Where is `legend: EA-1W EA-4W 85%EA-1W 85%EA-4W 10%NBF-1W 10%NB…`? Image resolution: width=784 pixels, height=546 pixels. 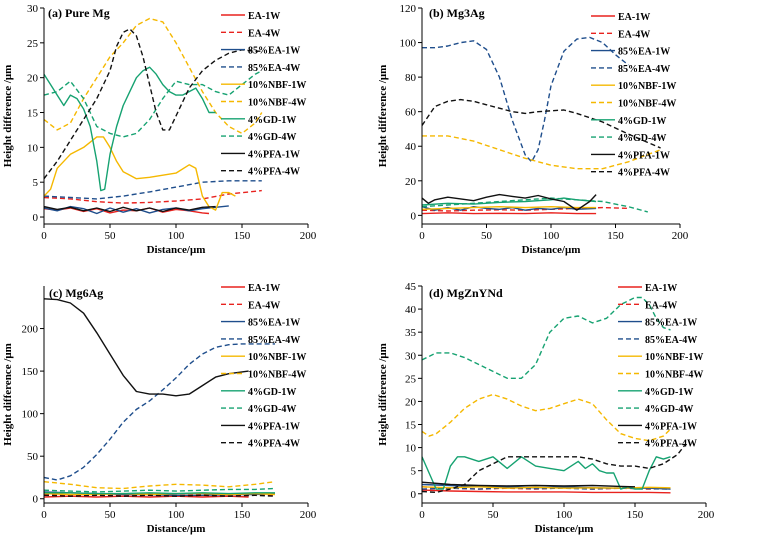
legend: EA-1W EA-4W 85%EA-1W 85%EA-4W 10%NBF-1W 10%NB… is located at coordinates (660, 366).